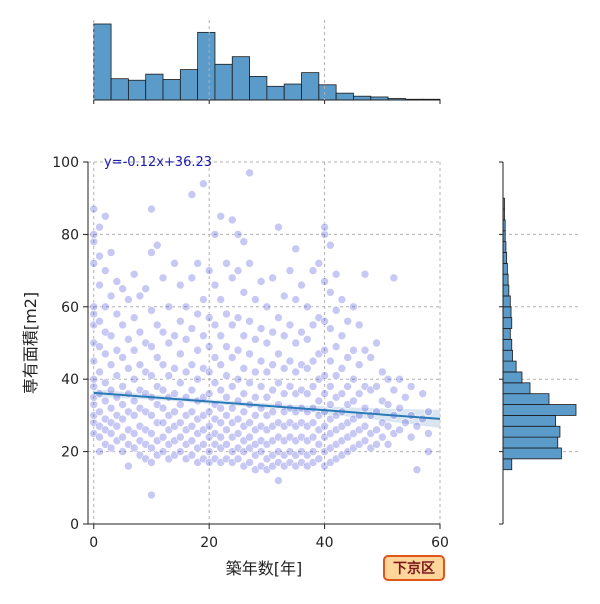 This screenshot has height=604, width=600. Describe the element at coordinates (267, 62) in the screenshot. I see `top-histogram` at that location.